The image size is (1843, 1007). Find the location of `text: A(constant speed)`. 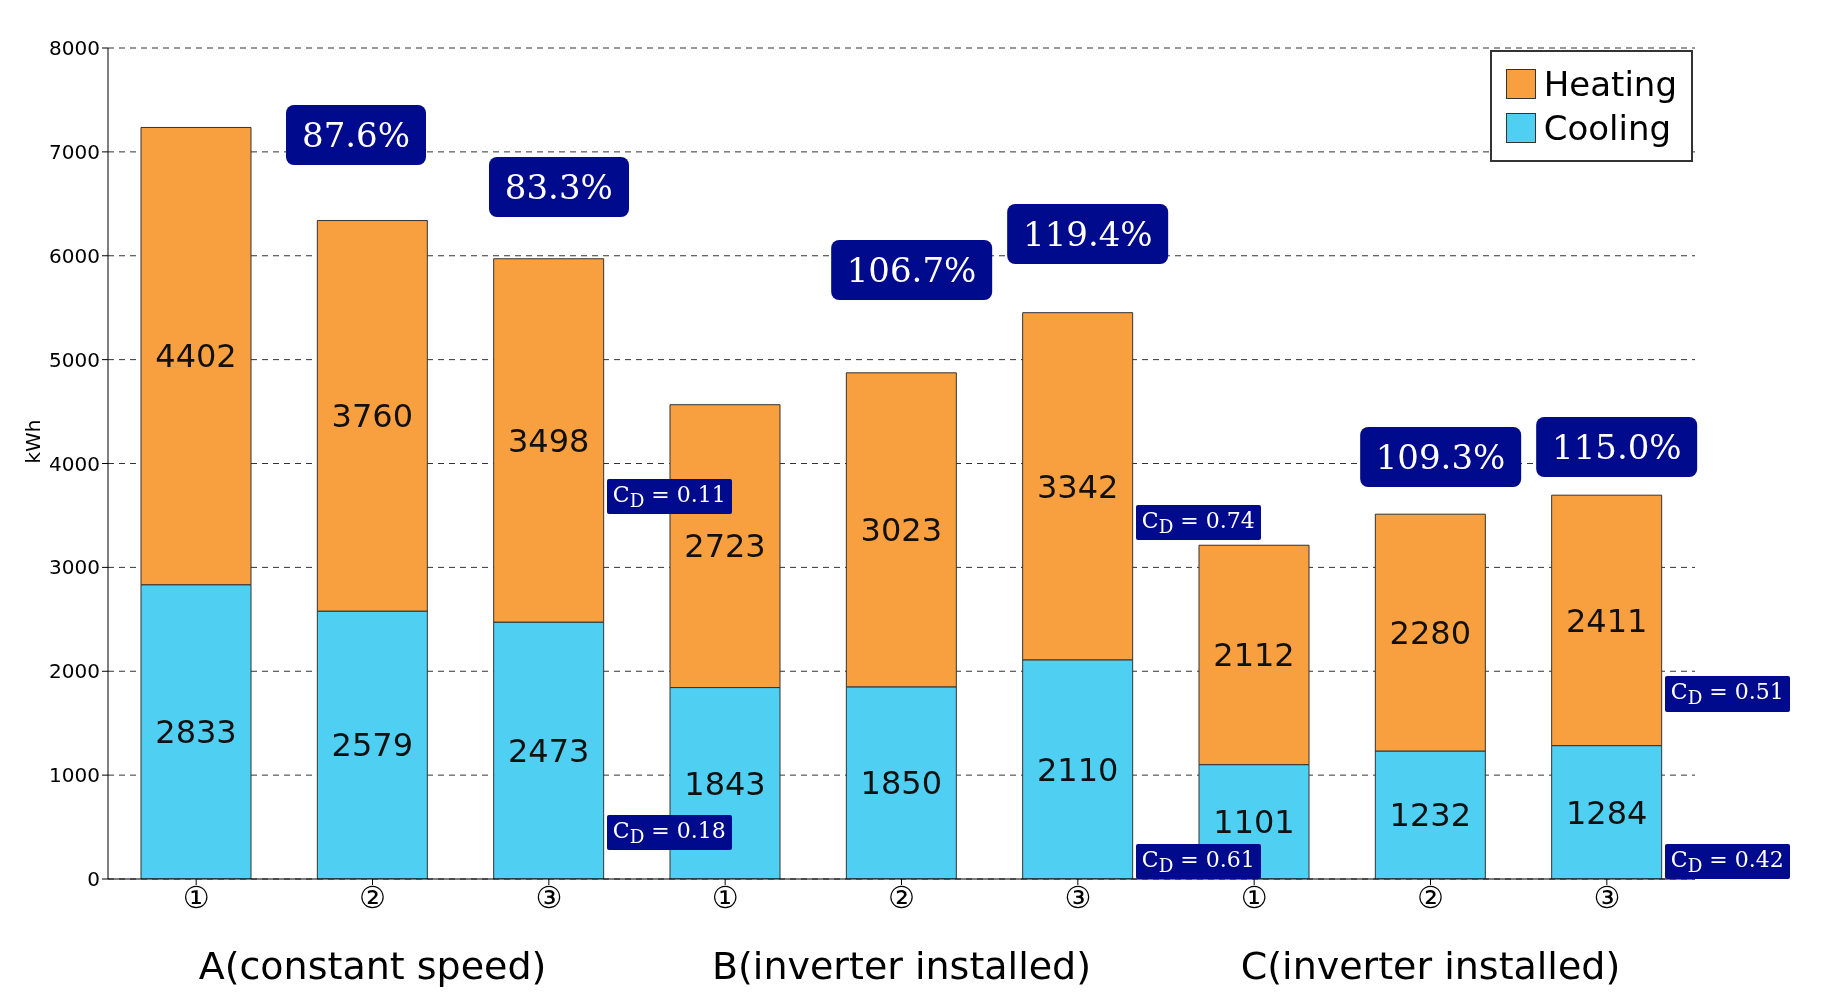

text: A(constant speed) is located at coordinates (372, 966).